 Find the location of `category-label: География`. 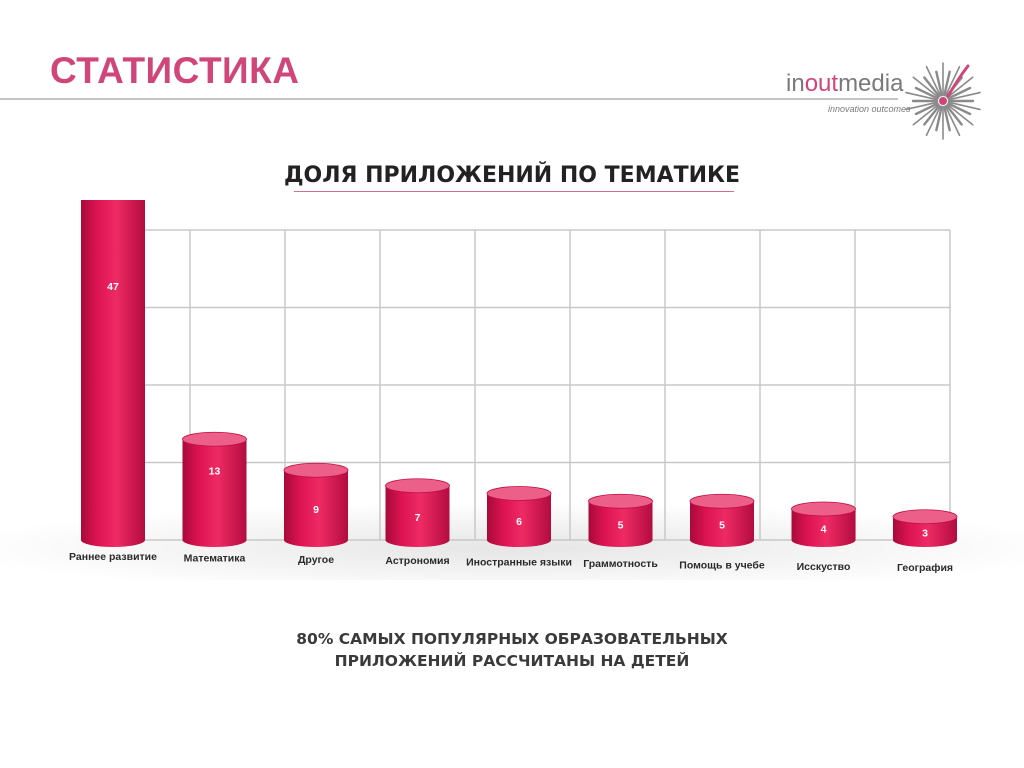

category-label: География is located at coordinates (925, 568).